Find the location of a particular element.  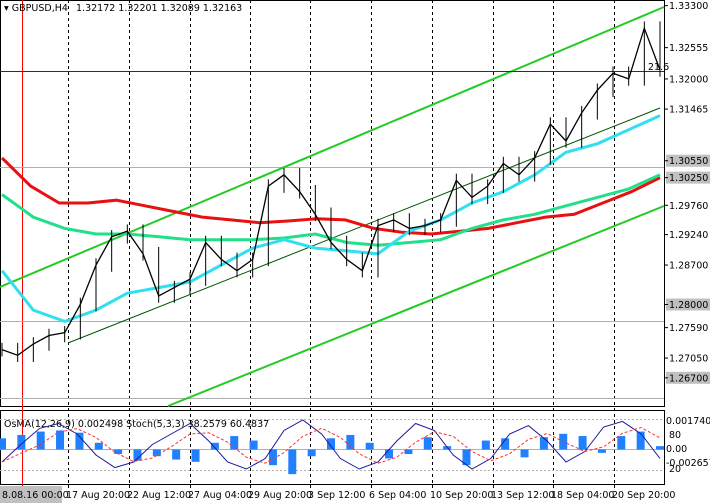

indicator-tick-label: 0.00 is located at coordinates (676, 449).